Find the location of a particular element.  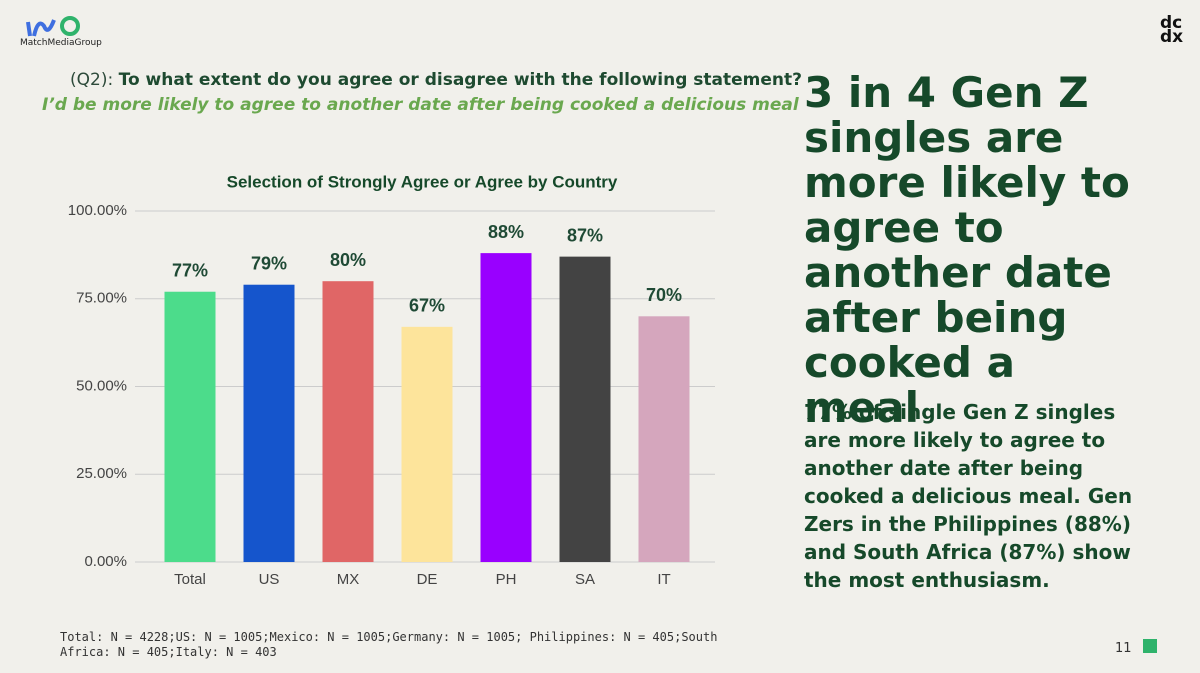

logo-text: MatchMediaGroup is located at coordinates (61, 43).